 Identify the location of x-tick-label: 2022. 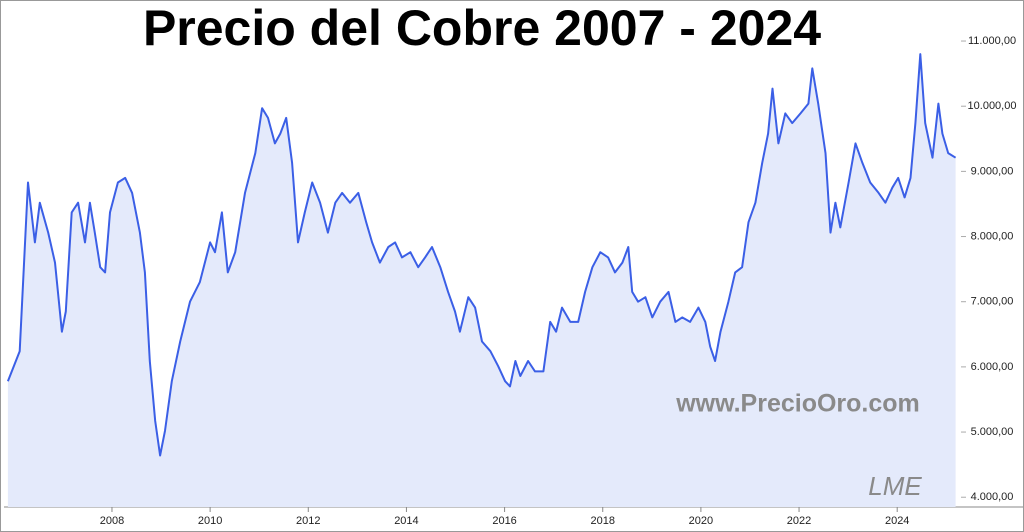
(799, 521).